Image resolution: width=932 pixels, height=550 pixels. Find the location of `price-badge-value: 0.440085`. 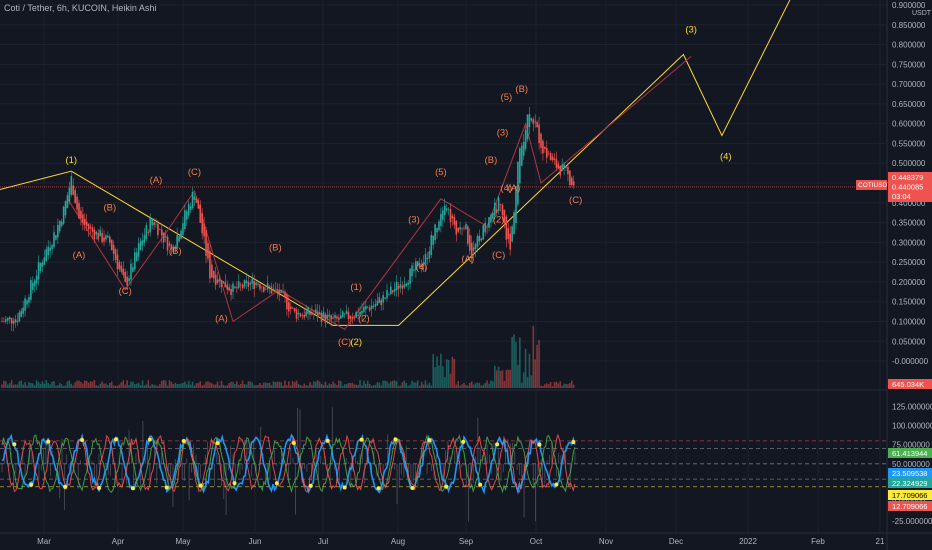

price-badge-value: 0.440085 is located at coordinates (907, 186).